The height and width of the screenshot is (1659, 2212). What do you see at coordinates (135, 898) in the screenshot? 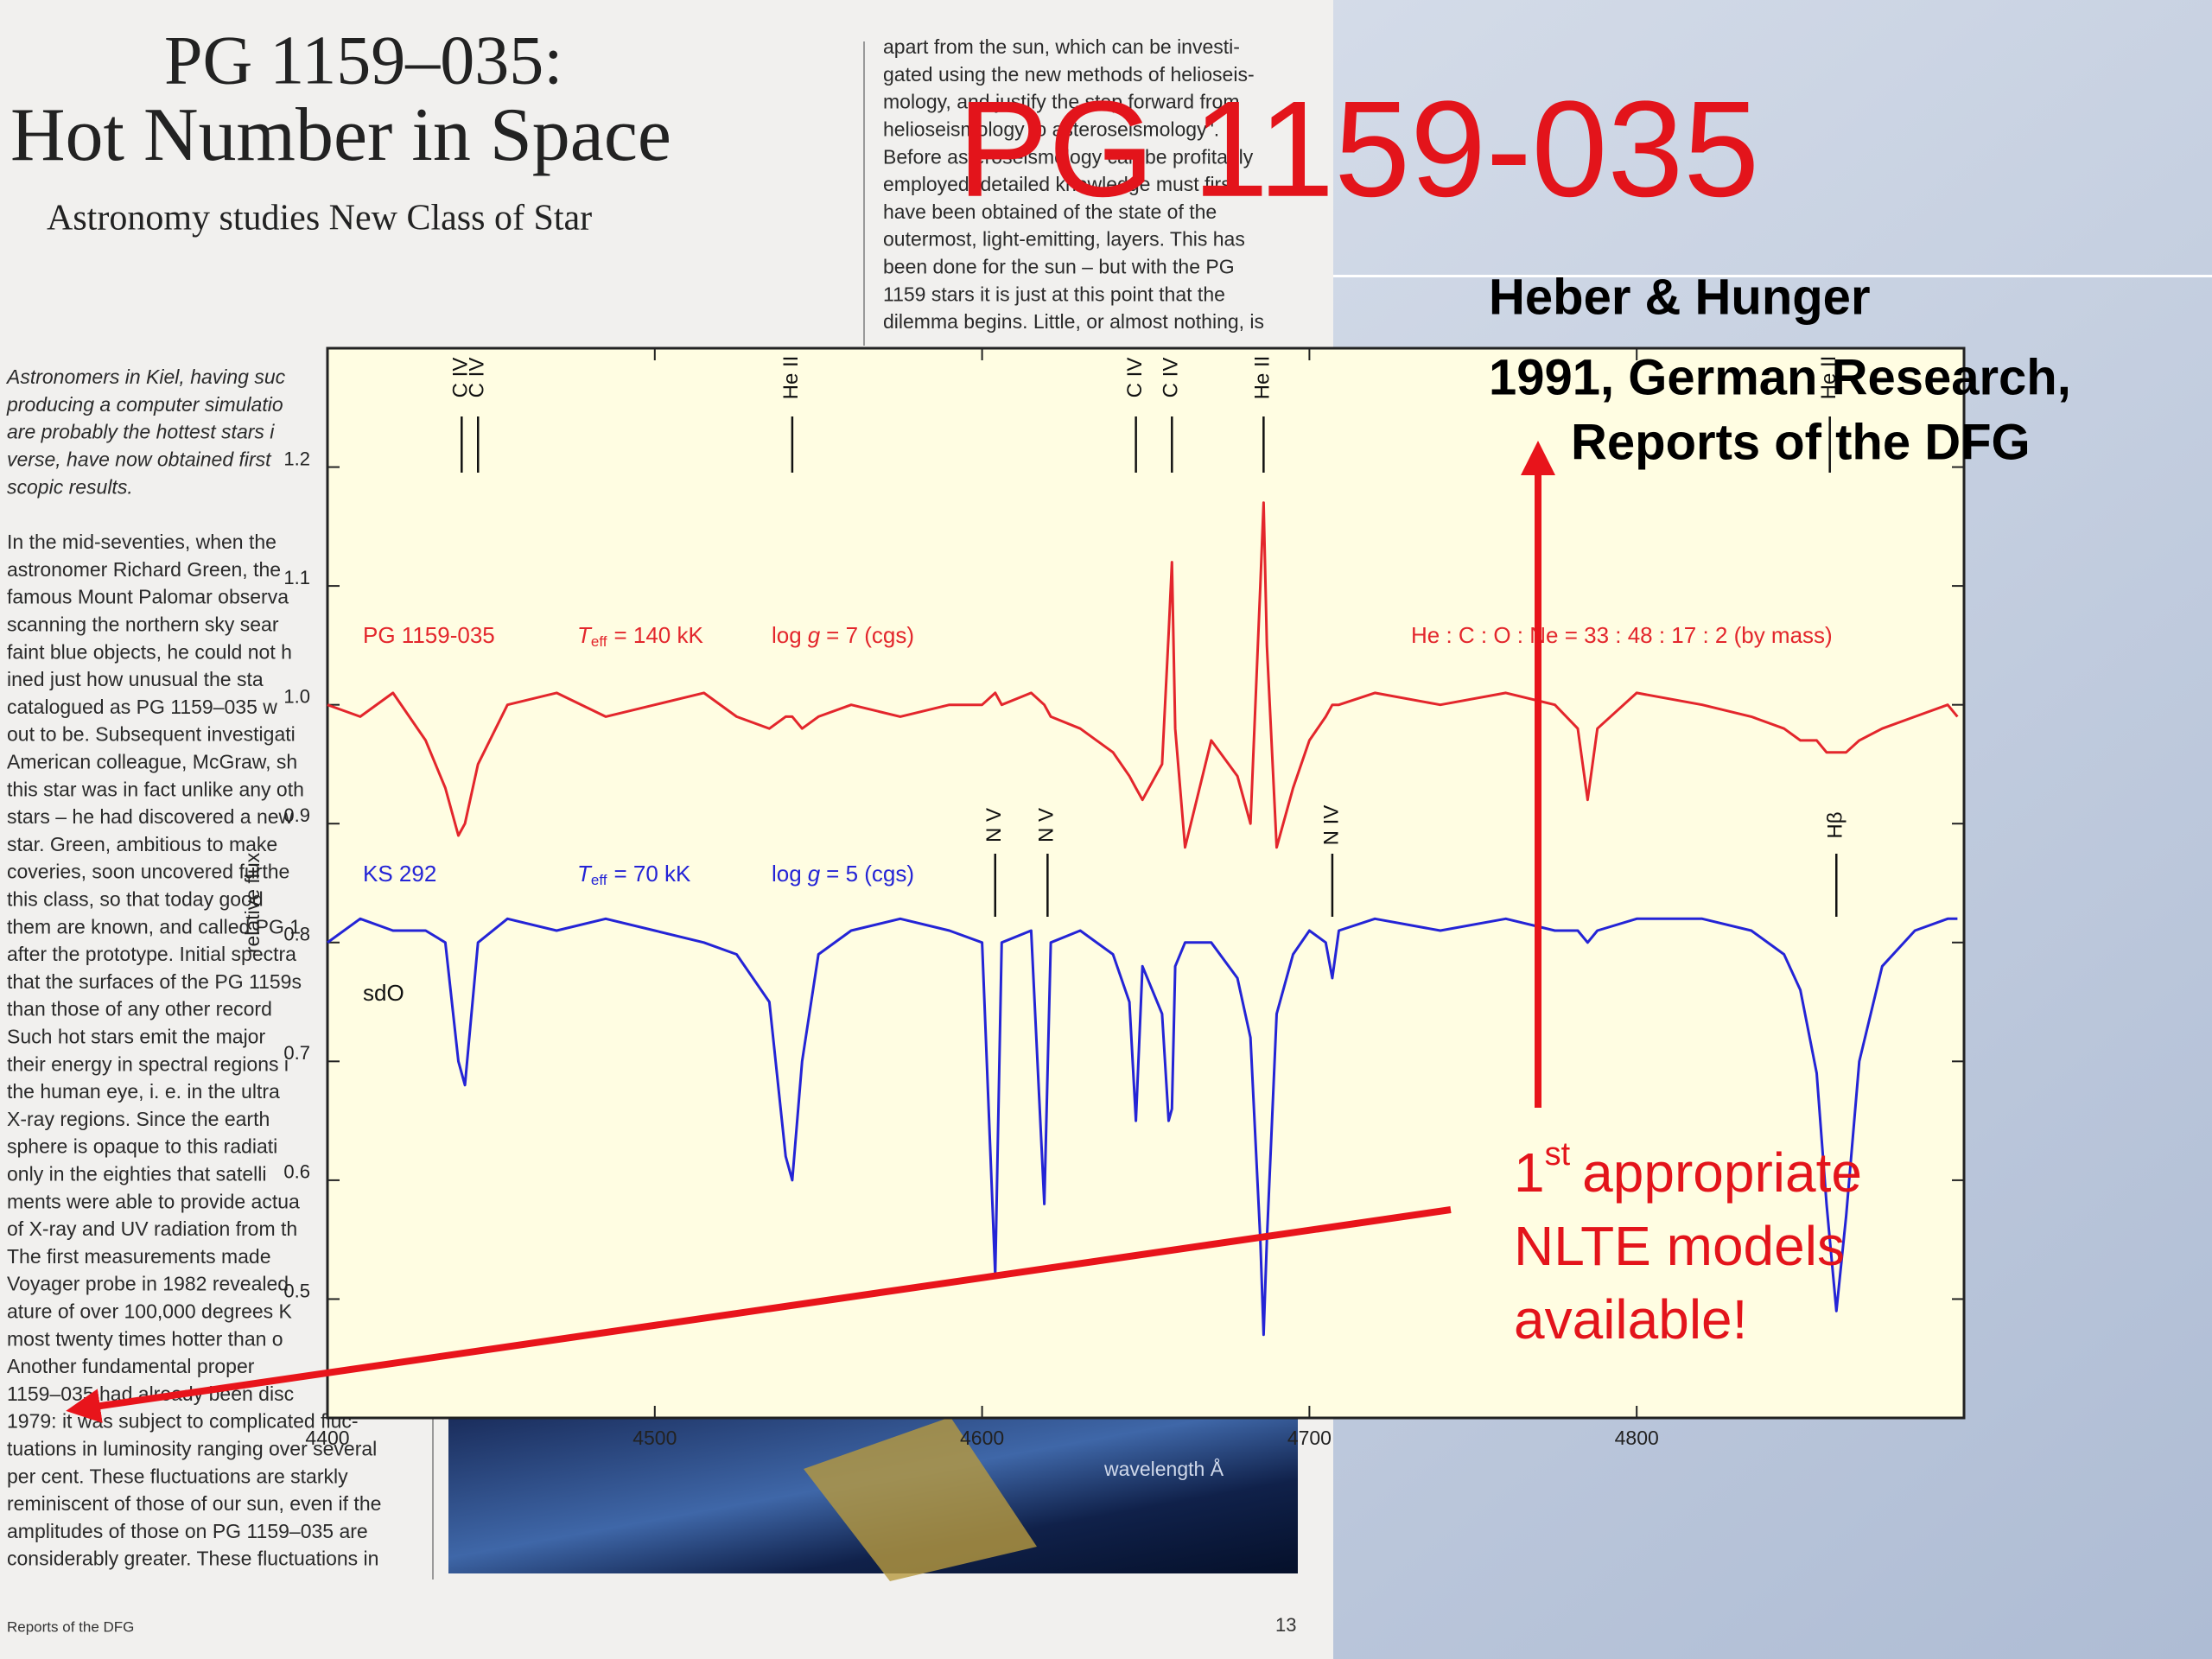
I see `article-line: this class, so that today good` at bounding box center [135, 898].